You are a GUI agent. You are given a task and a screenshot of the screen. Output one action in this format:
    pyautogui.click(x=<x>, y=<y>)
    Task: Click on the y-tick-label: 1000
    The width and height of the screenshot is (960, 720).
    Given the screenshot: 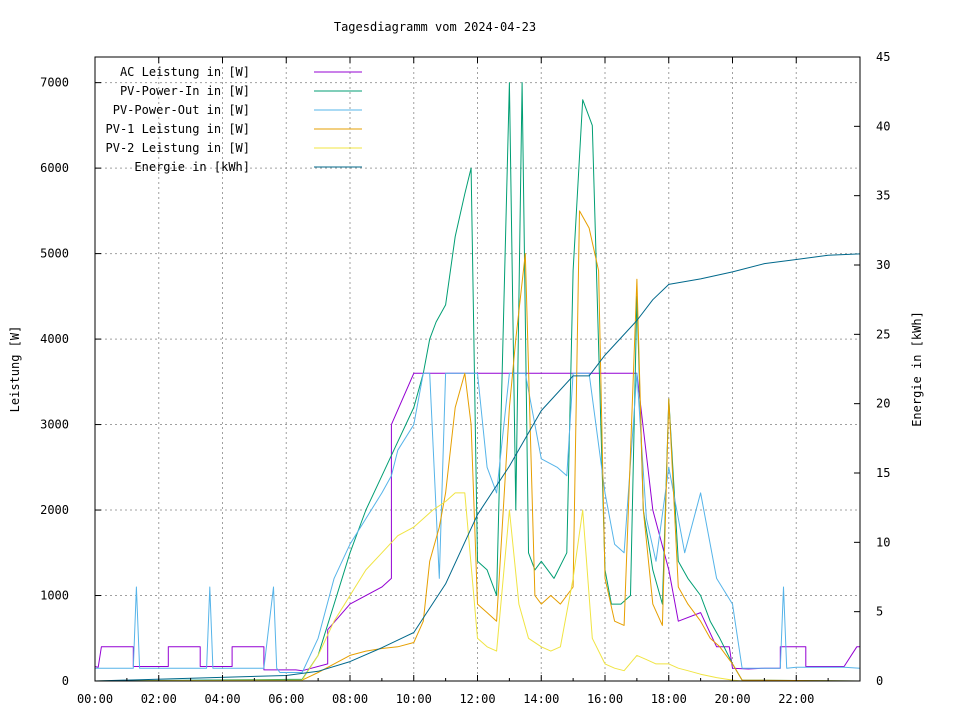 What is the action you would take?
    pyautogui.click(x=54, y=596)
    